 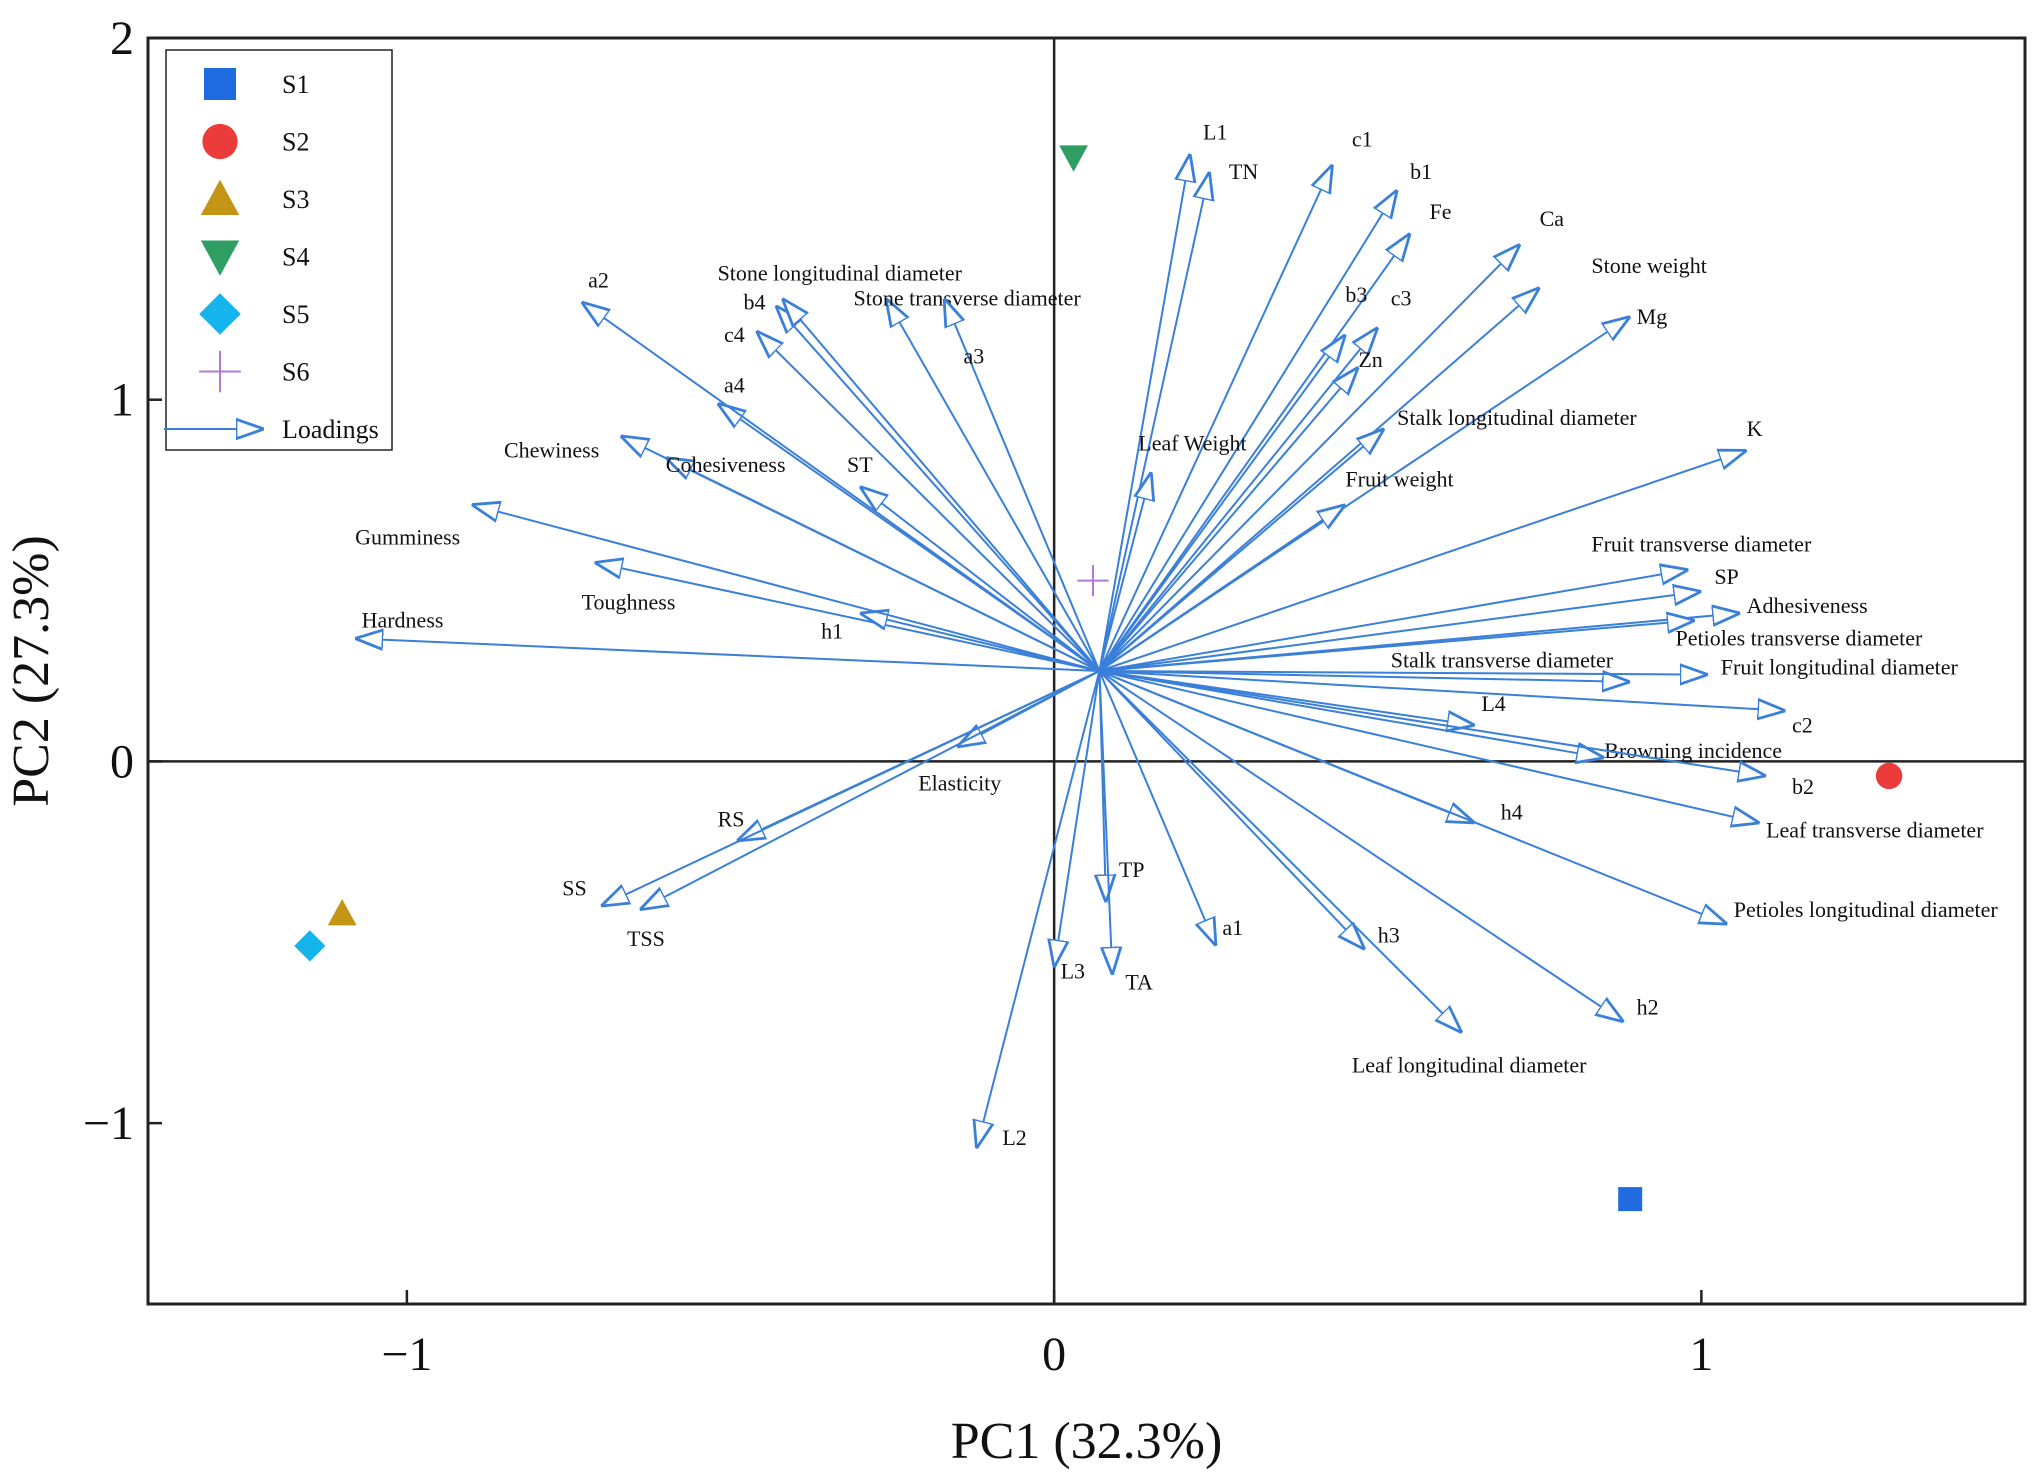 I want to click on y-tick-label: −1, so click(x=108, y=1123).